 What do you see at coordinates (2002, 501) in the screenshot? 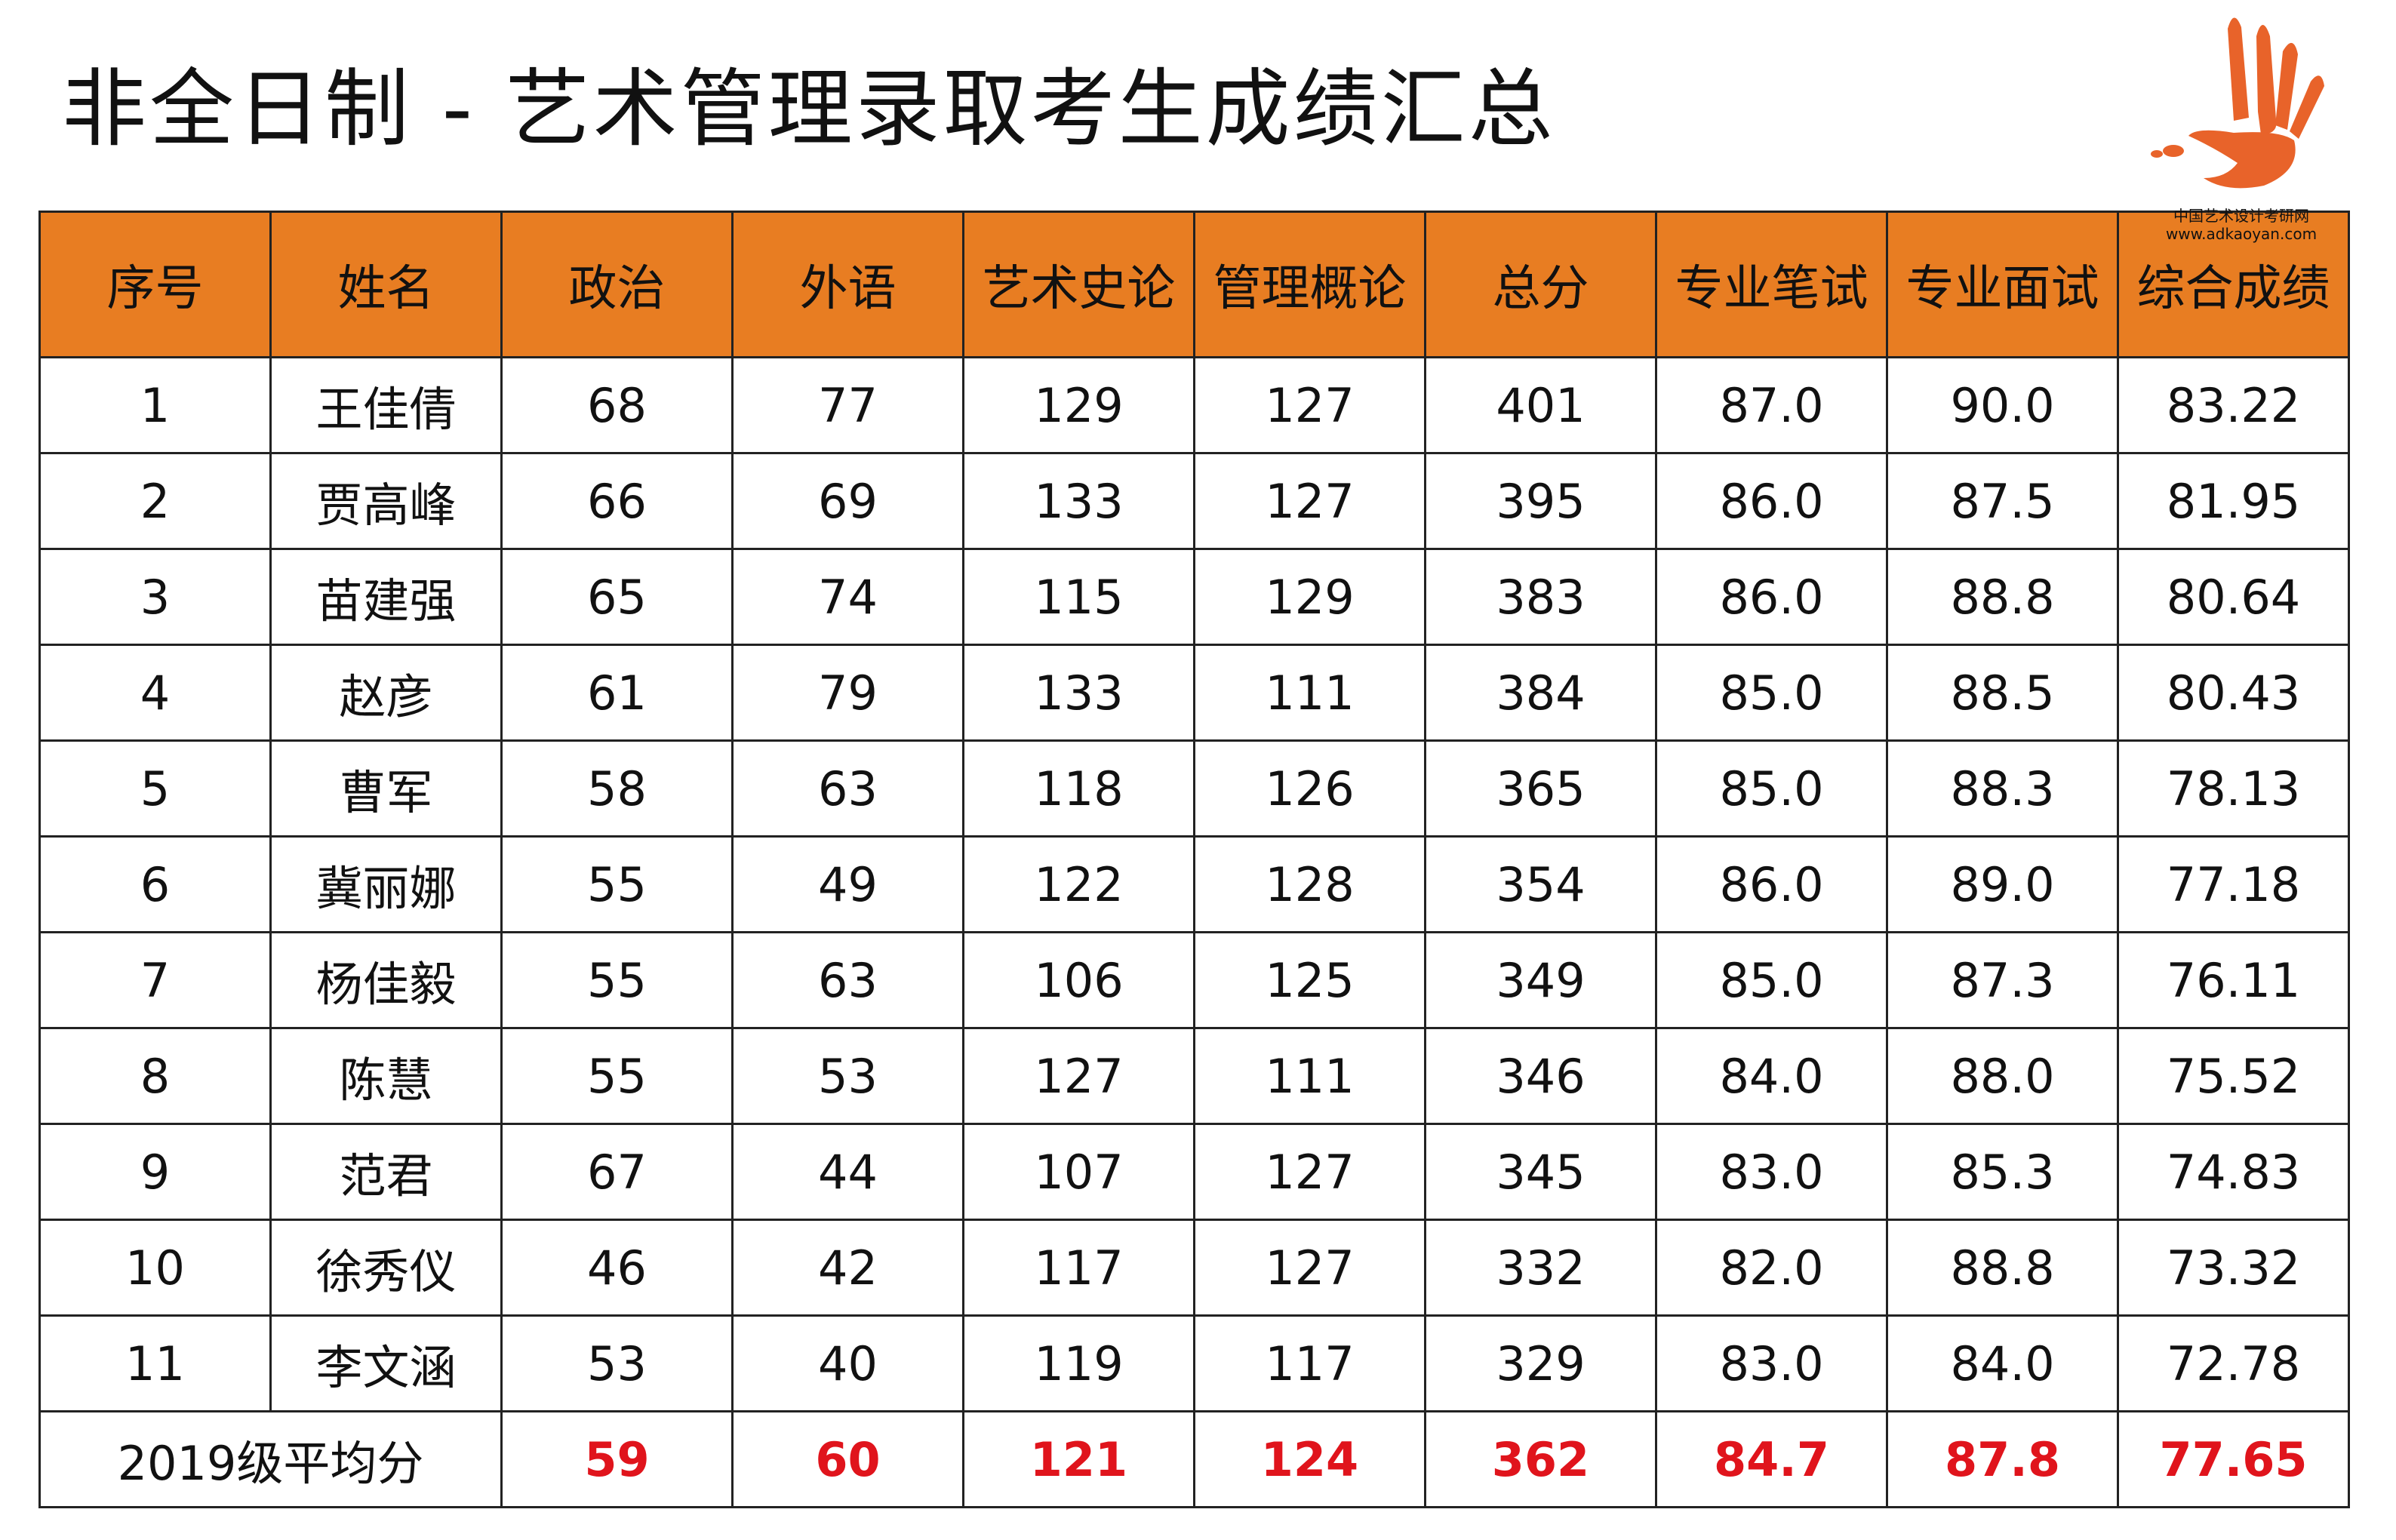
I see `table-cell: 87.5` at bounding box center [2002, 501].